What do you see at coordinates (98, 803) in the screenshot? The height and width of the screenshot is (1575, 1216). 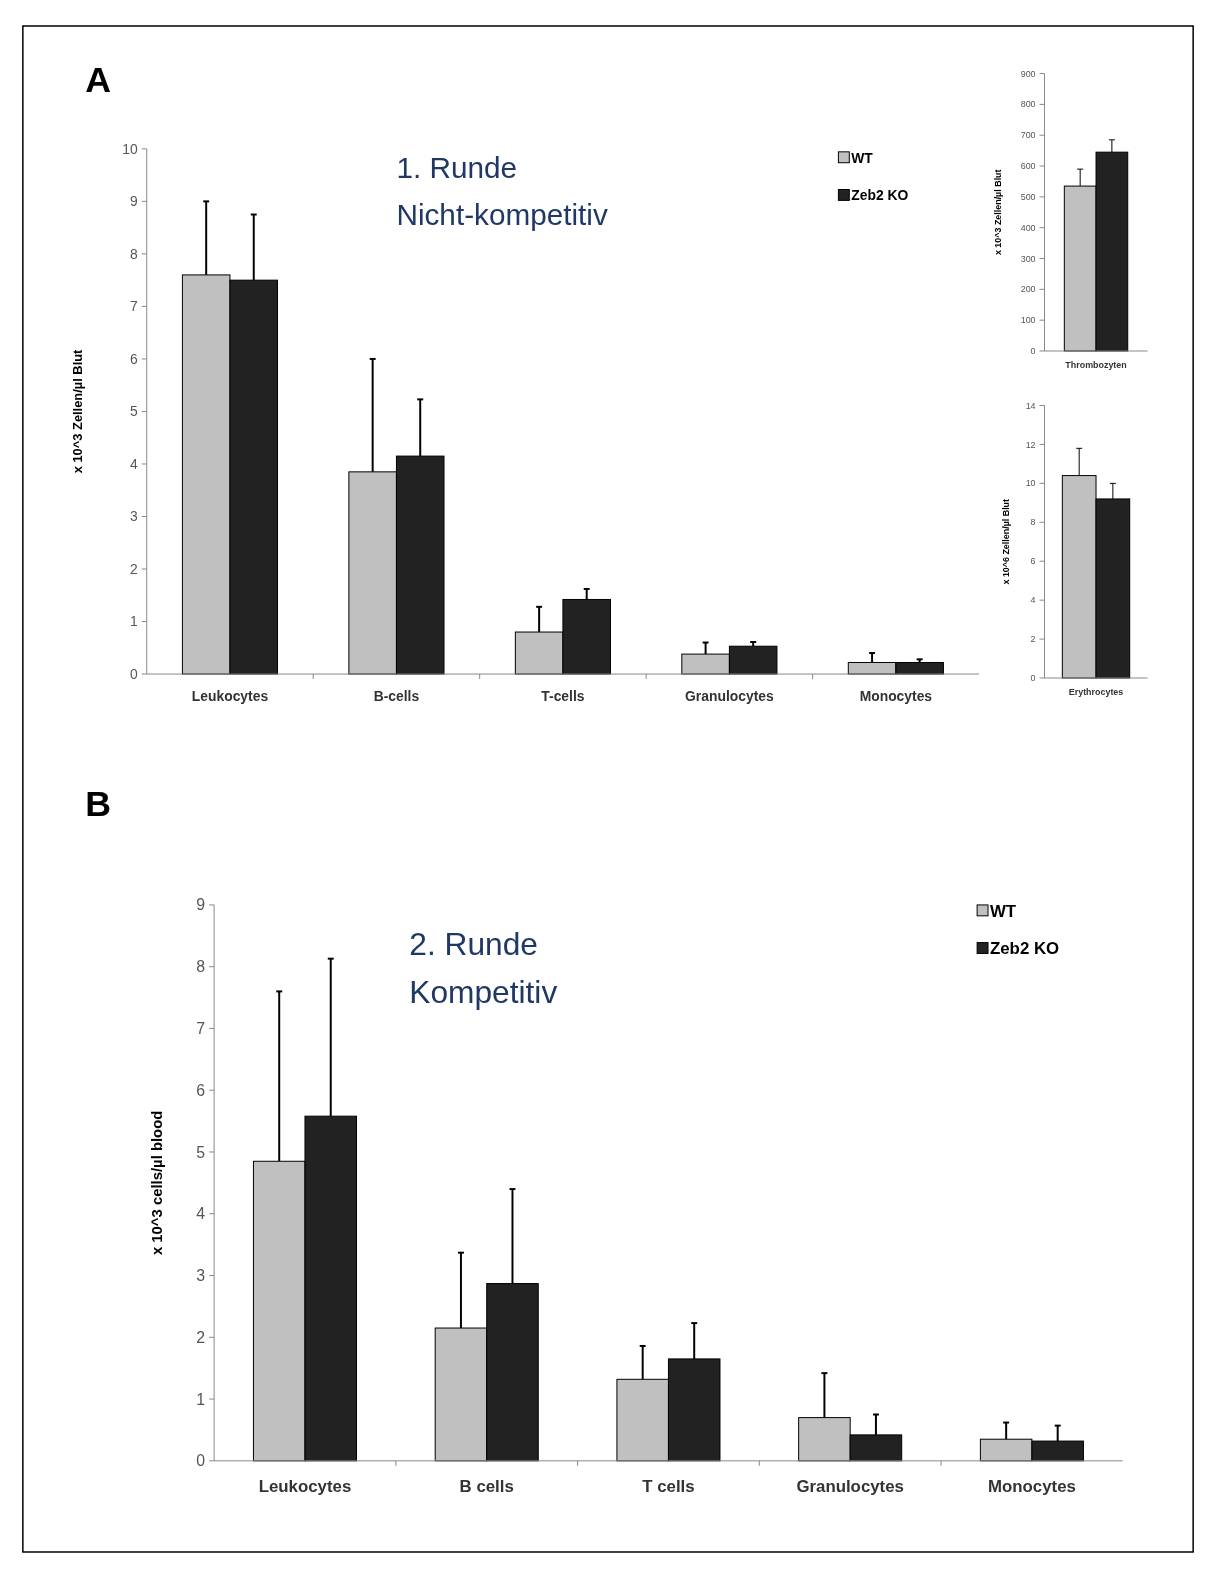 I see `text: B` at bounding box center [98, 803].